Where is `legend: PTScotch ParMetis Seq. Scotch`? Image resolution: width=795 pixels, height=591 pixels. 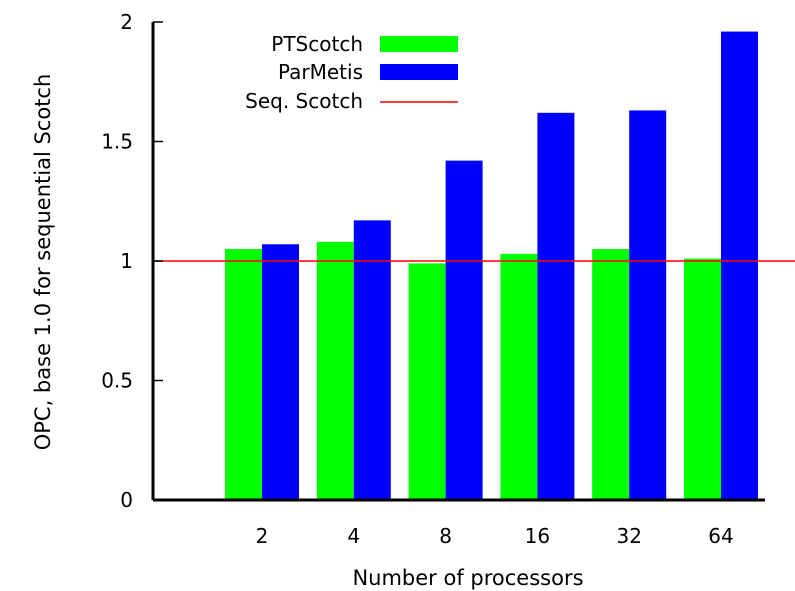
legend: PTScotch ParMetis Seq. Scotch is located at coordinates (351, 72).